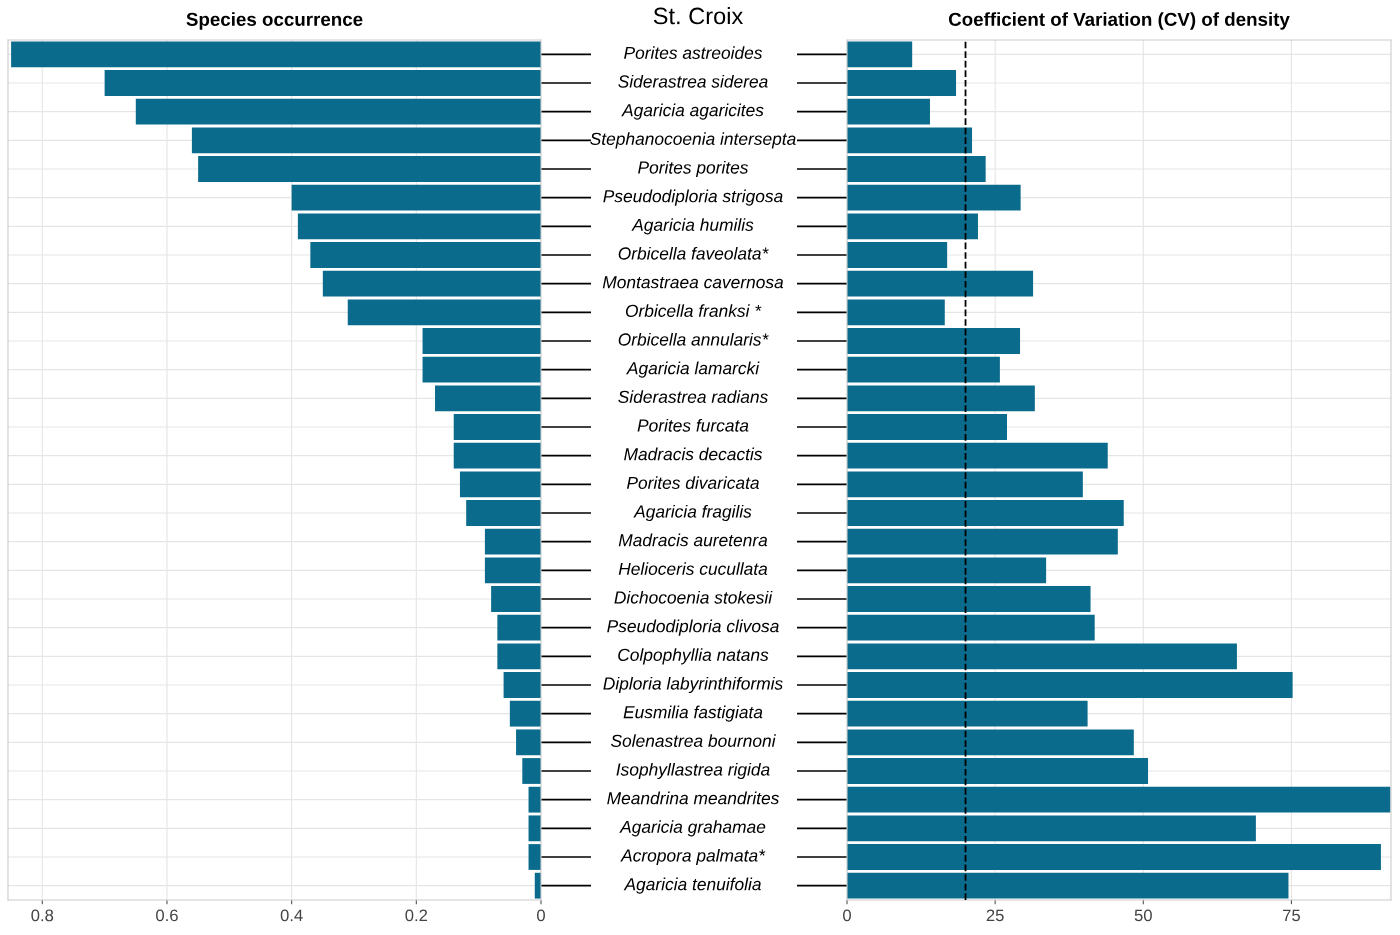 This screenshot has height=935, width=1400. Describe the element at coordinates (692, 226) in the screenshot. I see `y-tick-label: Agaricia humilis` at that location.